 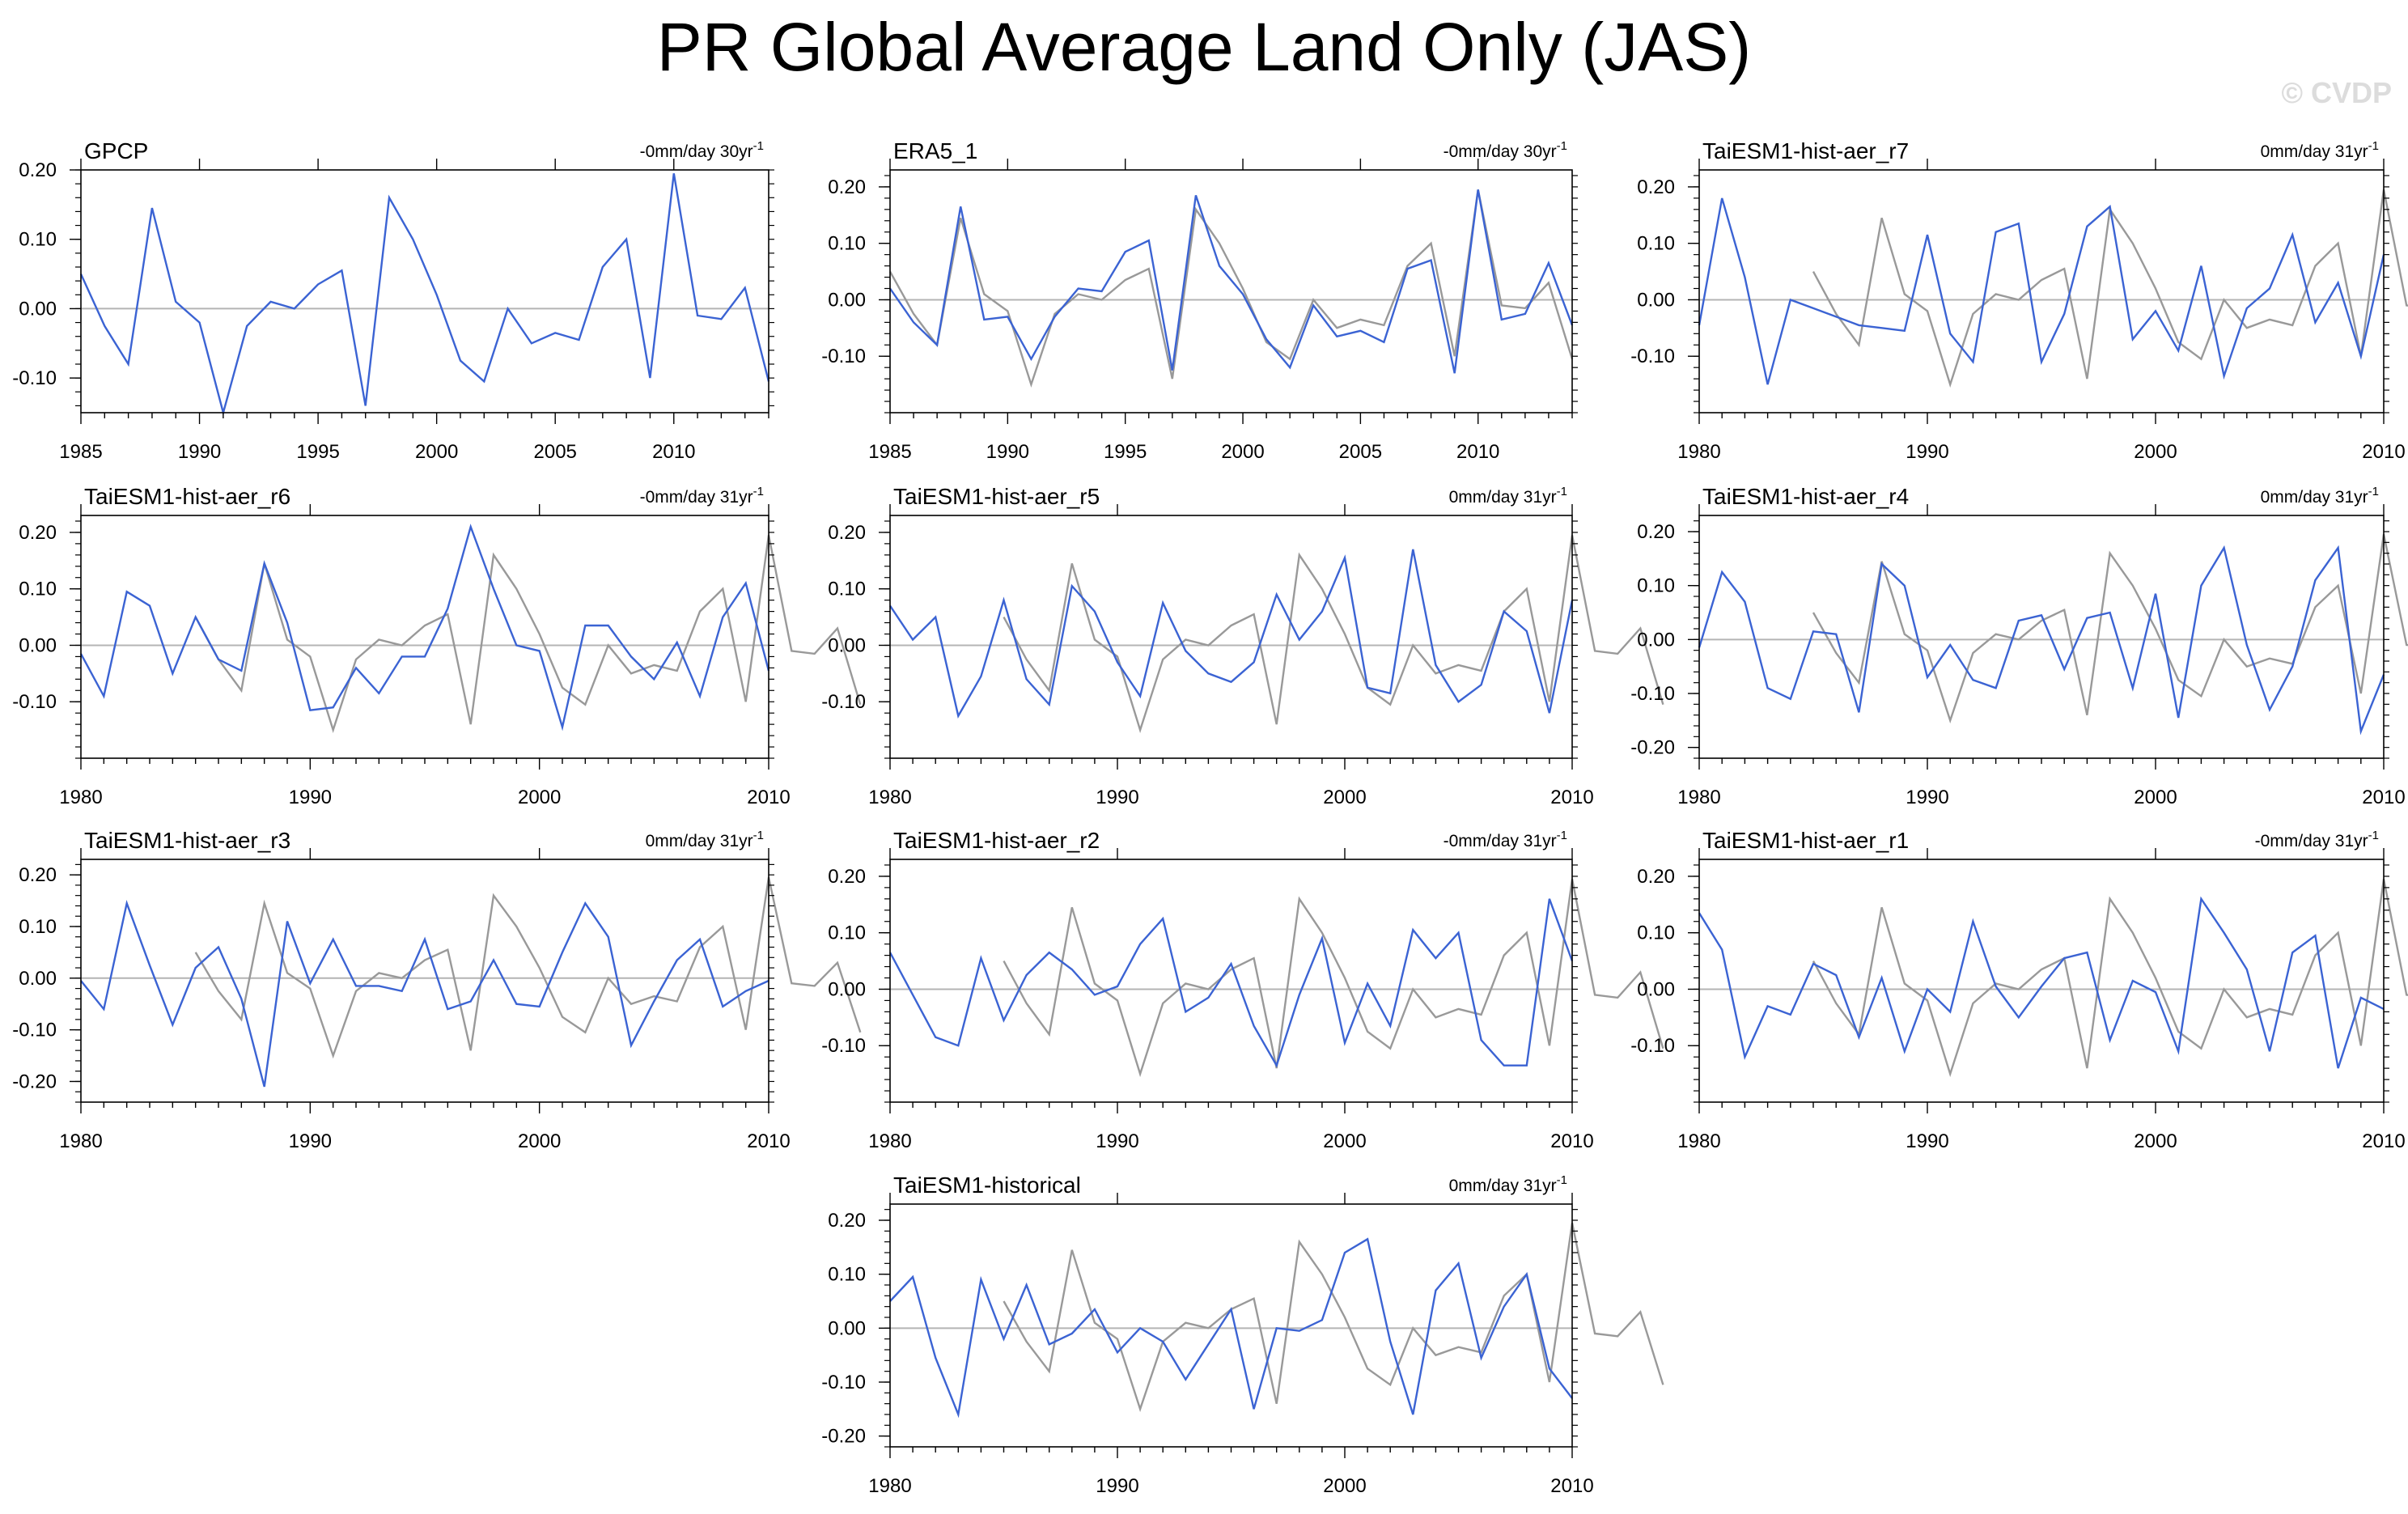 What do you see at coordinates (187, 840) in the screenshot?
I see `panel-title: TaiESM1-hist-aer_r3` at bounding box center [187, 840].